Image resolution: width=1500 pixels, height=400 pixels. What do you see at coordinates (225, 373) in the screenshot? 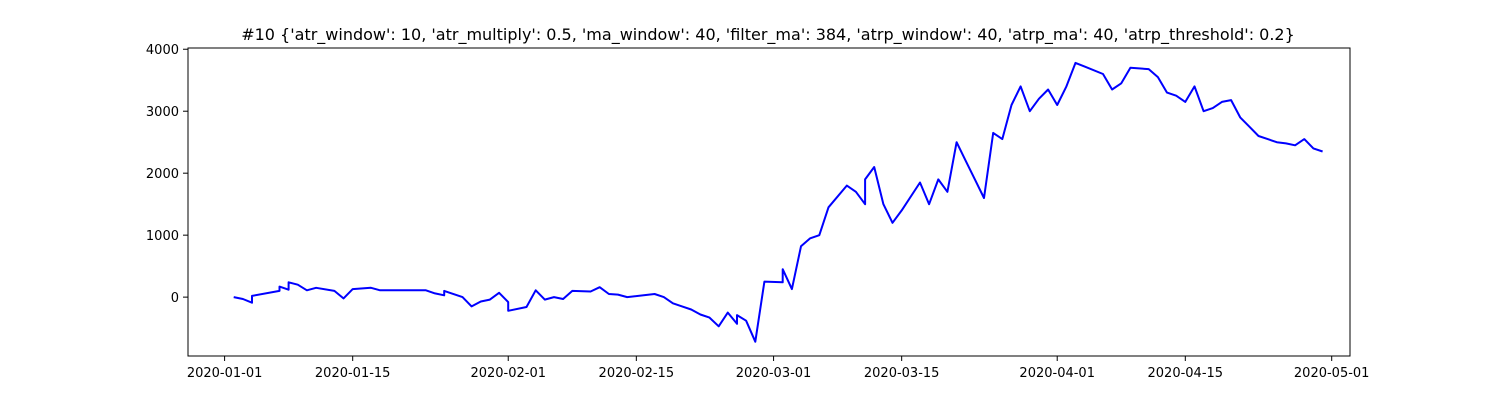
I see `x-tick-label: 2020-01-01` at bounding box center [225, 373].